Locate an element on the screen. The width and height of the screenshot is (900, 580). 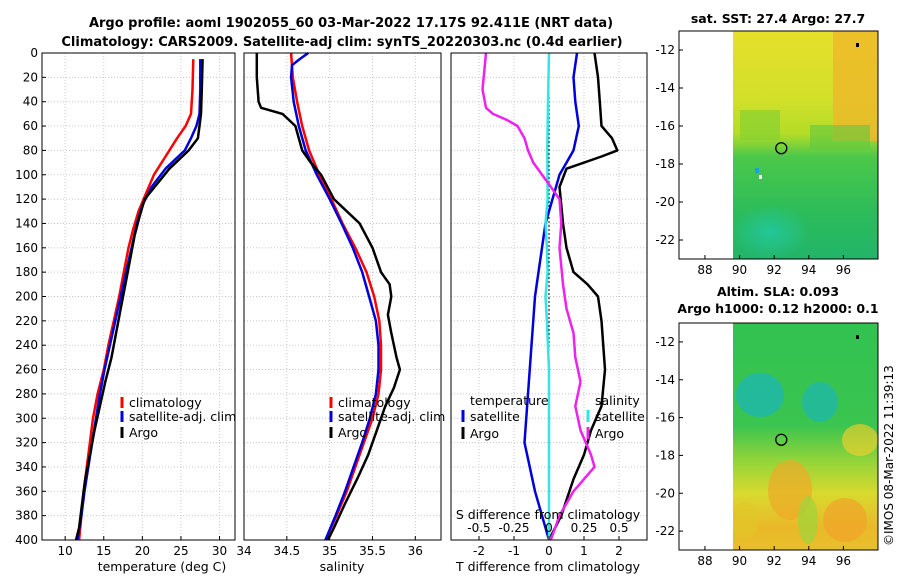
y-tick-label: 0 is located at coordinates (34, 53).